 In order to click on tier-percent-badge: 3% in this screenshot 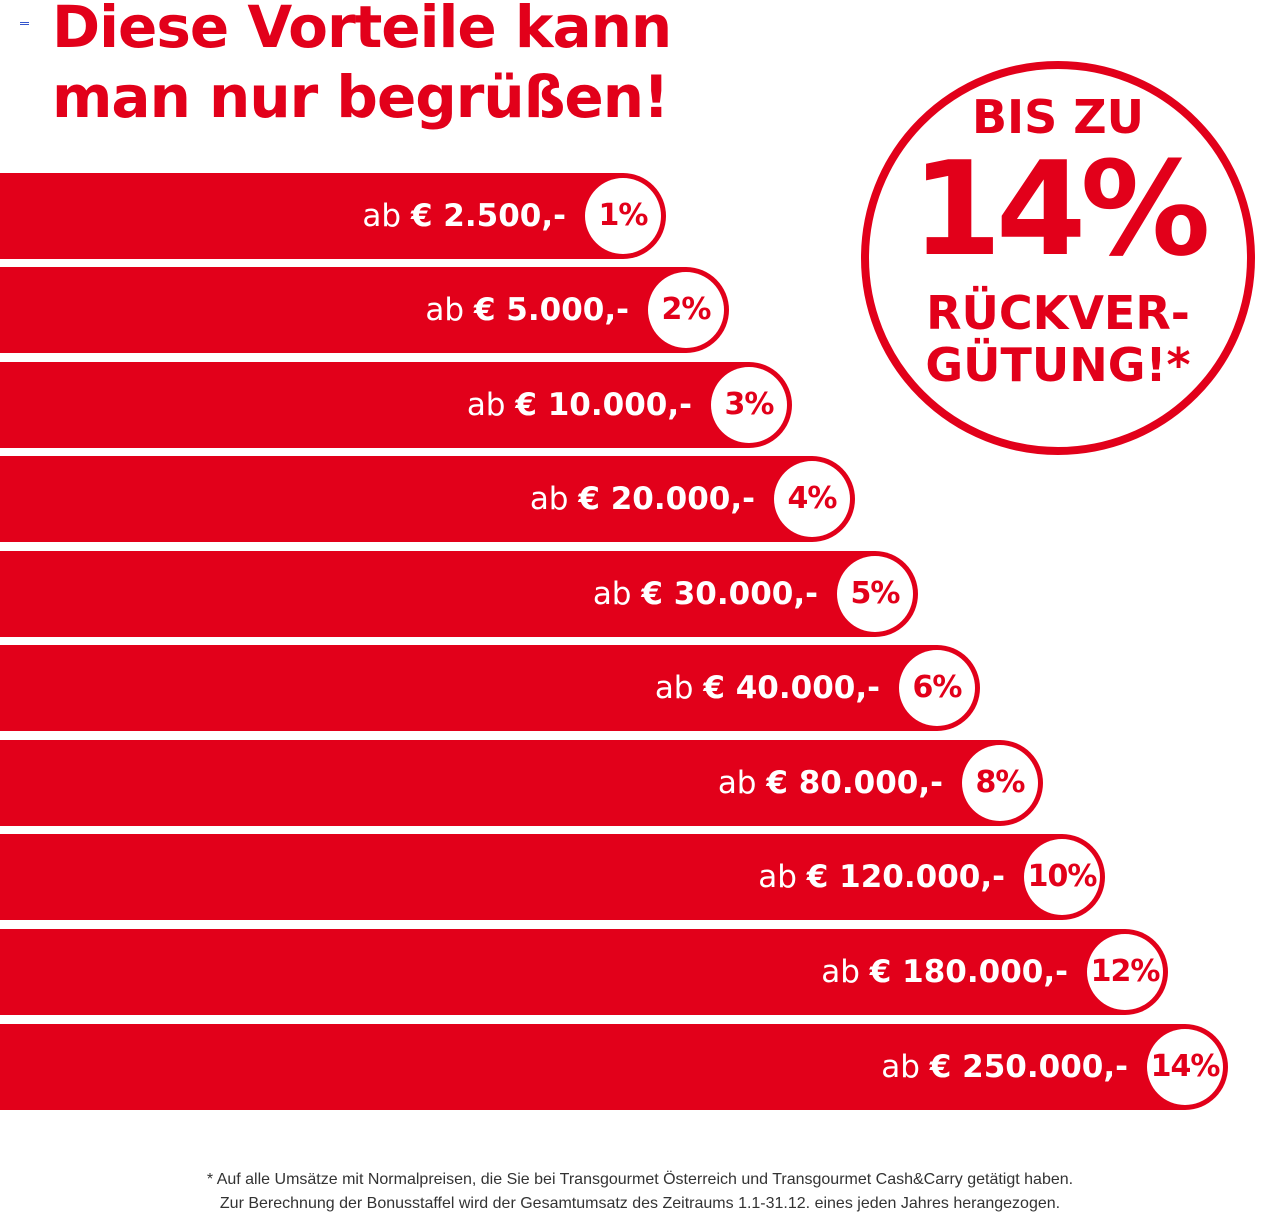, I will do `click(749, 405)`.